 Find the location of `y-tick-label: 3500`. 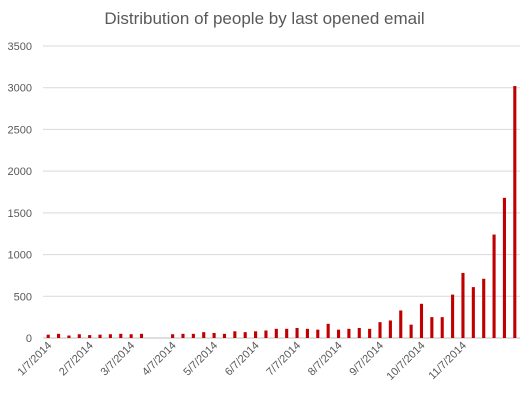

y-tick-label: 3500 is located at coordinates (20, 47).